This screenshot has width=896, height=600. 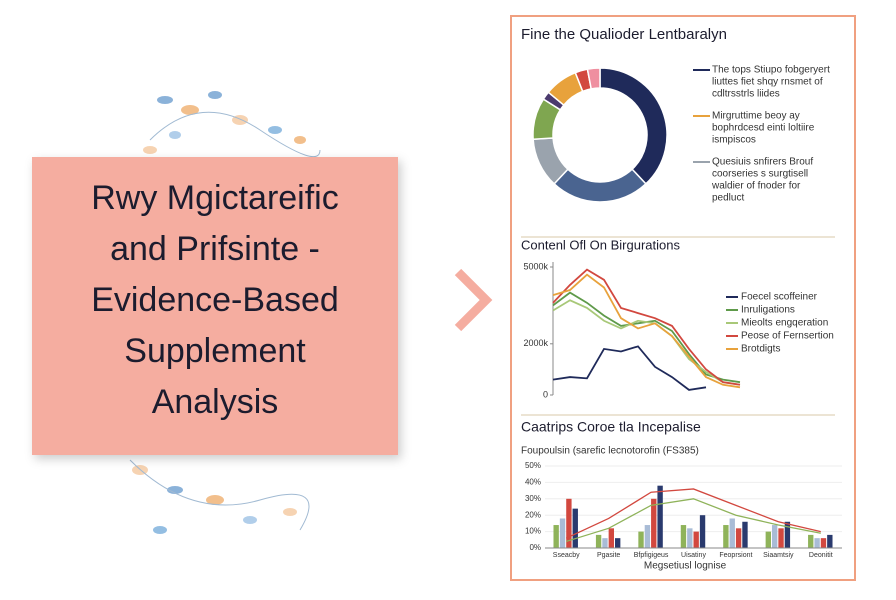 I want to click on card-title-line: Rwy Mgictareific, so click(x=214, y=198).